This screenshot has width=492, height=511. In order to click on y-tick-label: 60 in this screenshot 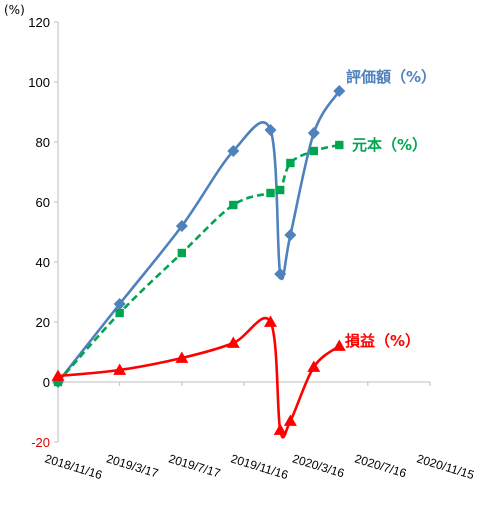, I will do `click(43, 202)`.